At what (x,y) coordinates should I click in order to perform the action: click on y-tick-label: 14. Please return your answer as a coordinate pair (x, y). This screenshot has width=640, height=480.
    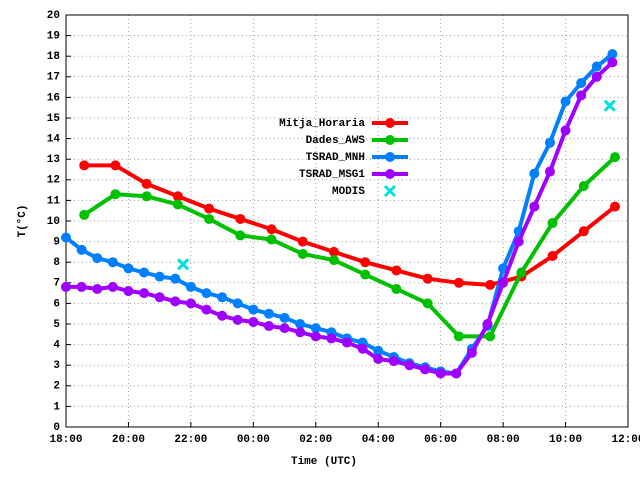
    Looking at the image, I should click on (54, 140).